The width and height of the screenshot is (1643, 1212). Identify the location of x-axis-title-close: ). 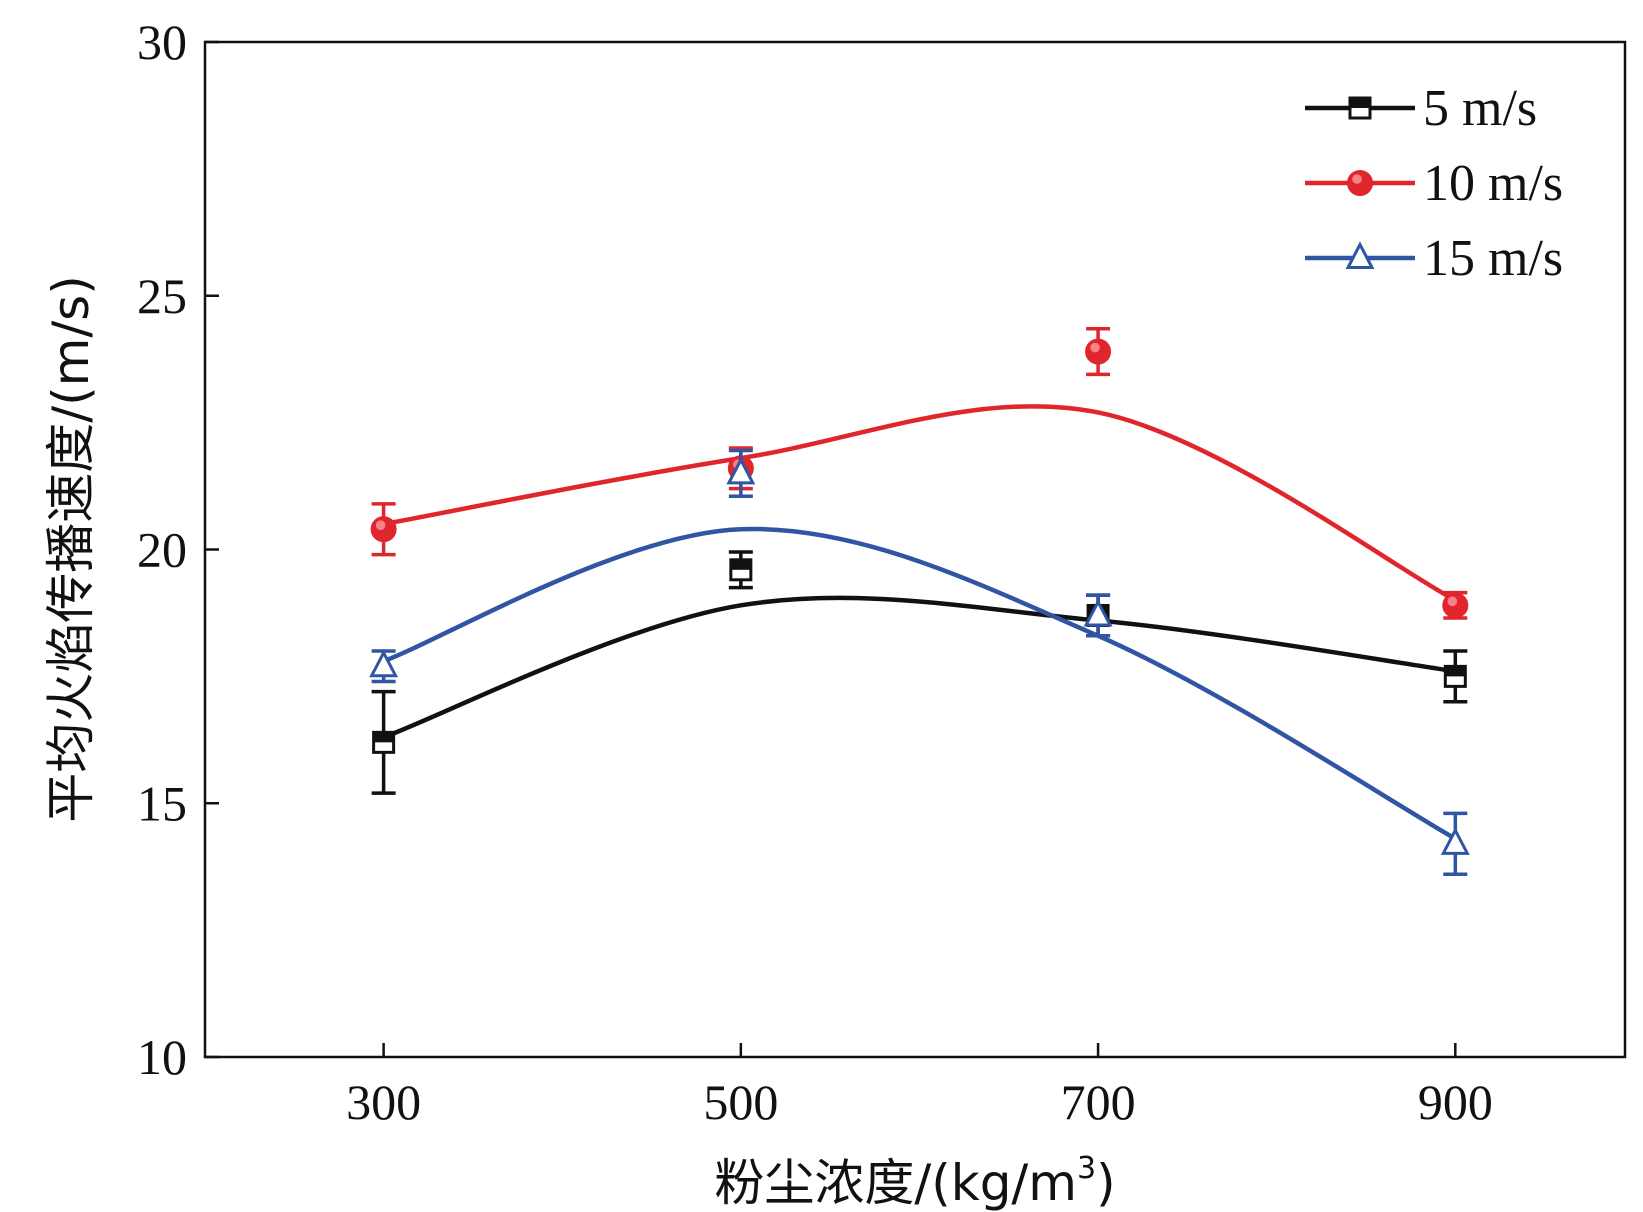
(1106, 1183).